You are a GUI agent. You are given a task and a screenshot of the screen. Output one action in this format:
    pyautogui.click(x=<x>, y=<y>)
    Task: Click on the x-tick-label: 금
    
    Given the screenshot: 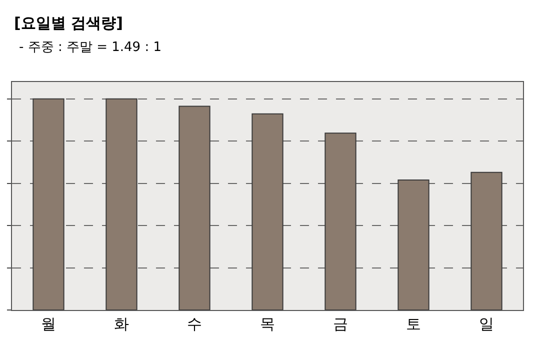 What is the action you would take?
    pyautogui.click(x=340, y=324)
    